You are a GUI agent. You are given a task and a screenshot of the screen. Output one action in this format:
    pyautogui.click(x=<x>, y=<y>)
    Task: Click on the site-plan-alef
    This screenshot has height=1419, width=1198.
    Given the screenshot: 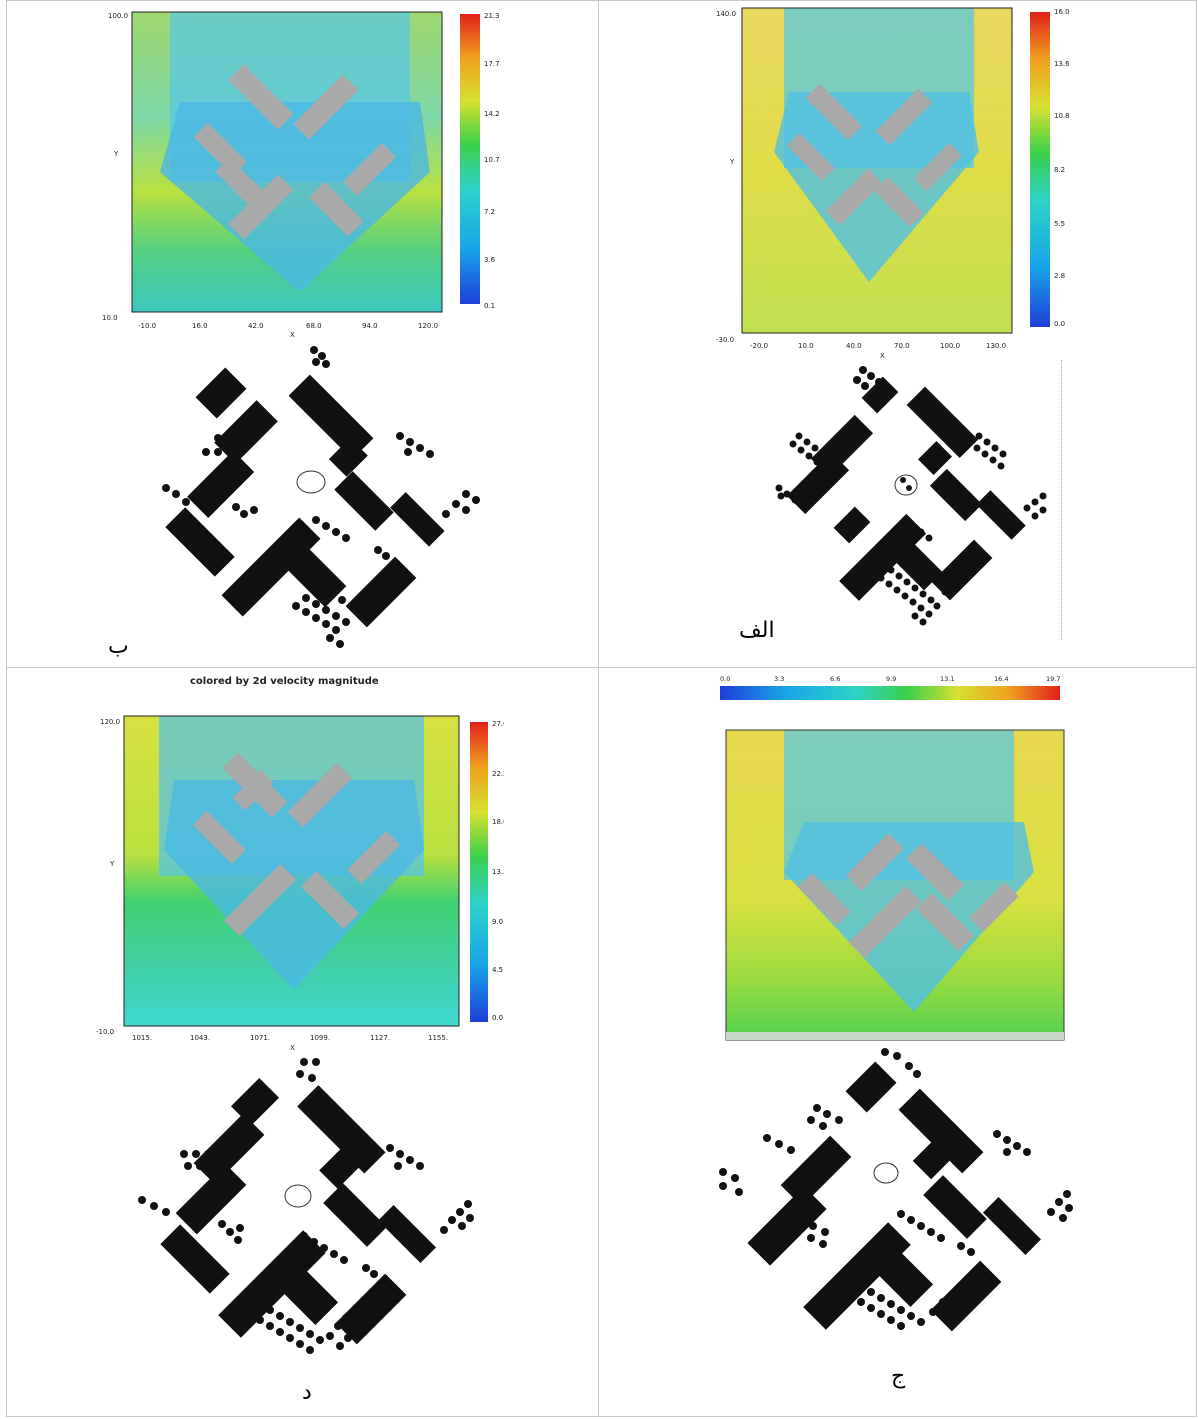 What is the action you would take?
    pyautogui.click(x=911, y=496)
    